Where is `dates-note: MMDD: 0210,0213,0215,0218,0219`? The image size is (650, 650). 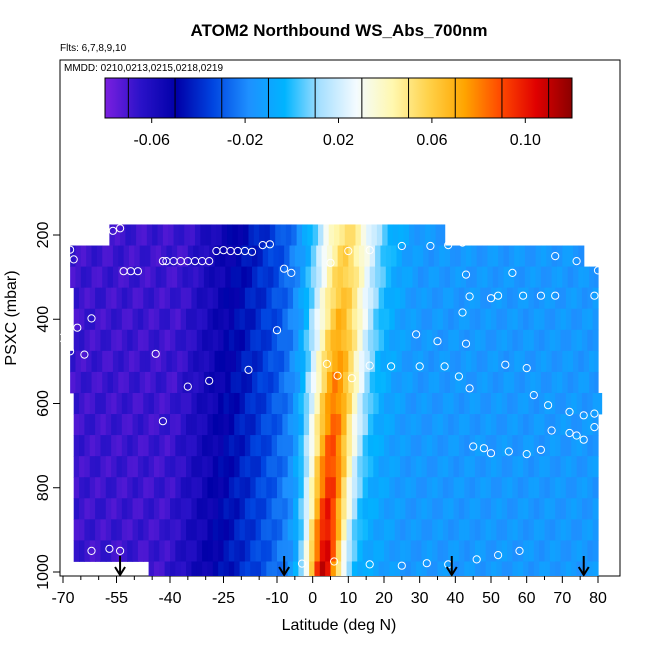 dates-note: MMDD: 0210,0213,0215,0218,0219 is located at coordinates (143, 68).